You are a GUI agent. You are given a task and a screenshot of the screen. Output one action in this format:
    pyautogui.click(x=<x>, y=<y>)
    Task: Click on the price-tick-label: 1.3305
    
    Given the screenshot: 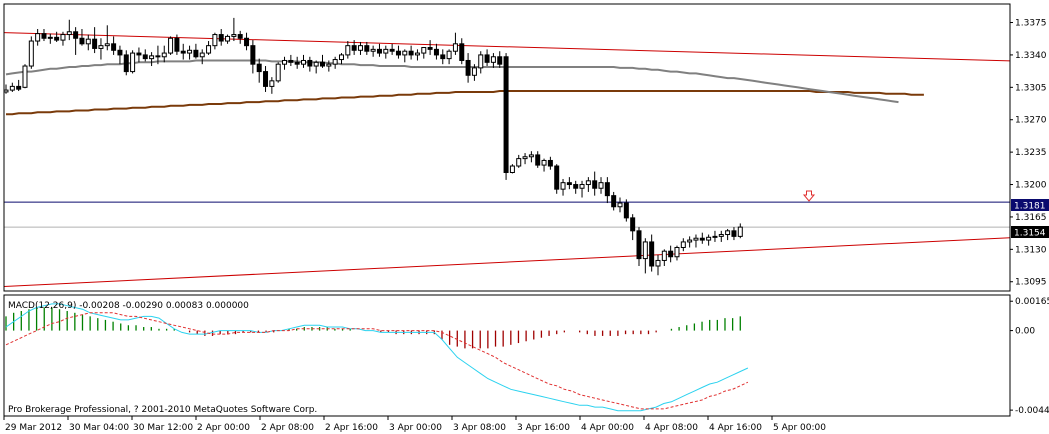 What is the action you would take?
    pyautogui.click(x=1031, y=88)
    